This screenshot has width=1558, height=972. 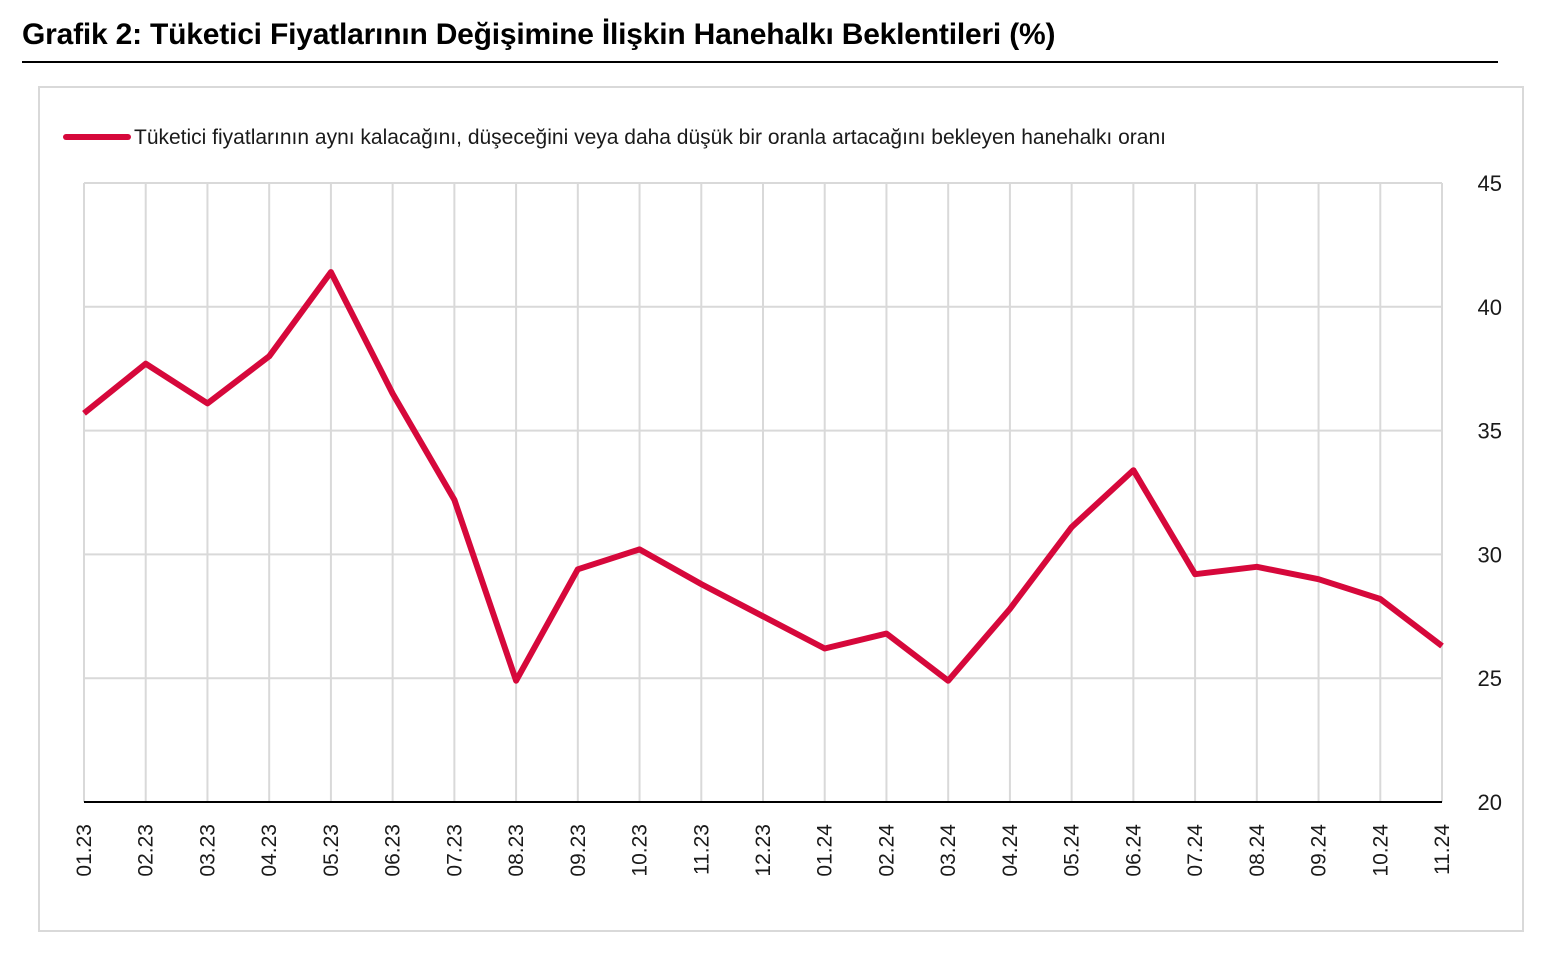 What do you see at coordinates (146, 850) in the screenshot?
I see `x-tick-label: 02.23` at bounding box center [146, 850].